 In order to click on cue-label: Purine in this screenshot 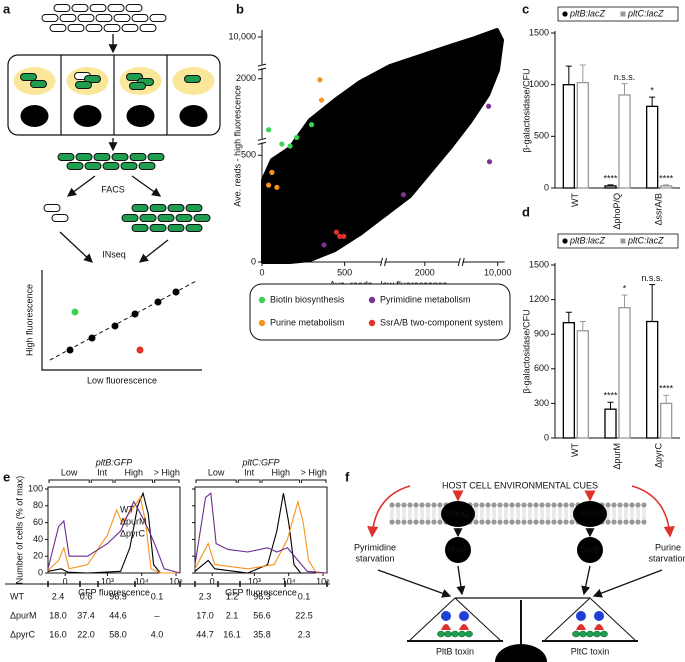, I will do `click(668, 547)`.